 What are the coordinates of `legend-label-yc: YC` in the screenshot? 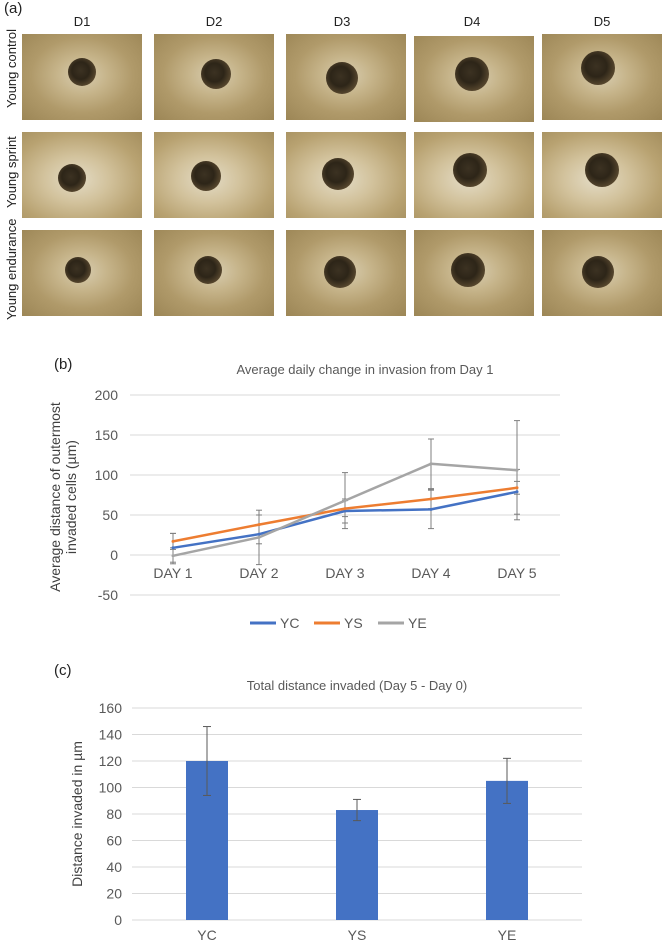 It's located at (289, 623).